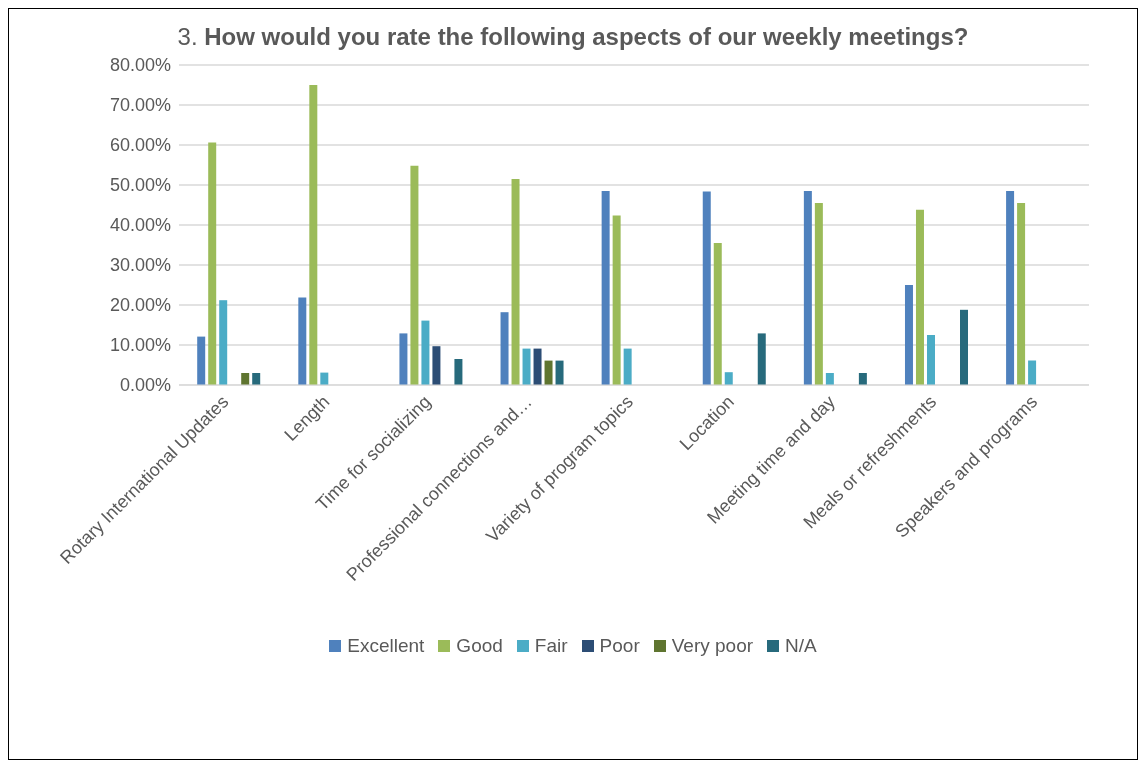 The height and width of the screenshot is (763, 1139). Describe the element at coordinates (712, 646) in the screenshot. I see `legend-label: Very poor` at that location.